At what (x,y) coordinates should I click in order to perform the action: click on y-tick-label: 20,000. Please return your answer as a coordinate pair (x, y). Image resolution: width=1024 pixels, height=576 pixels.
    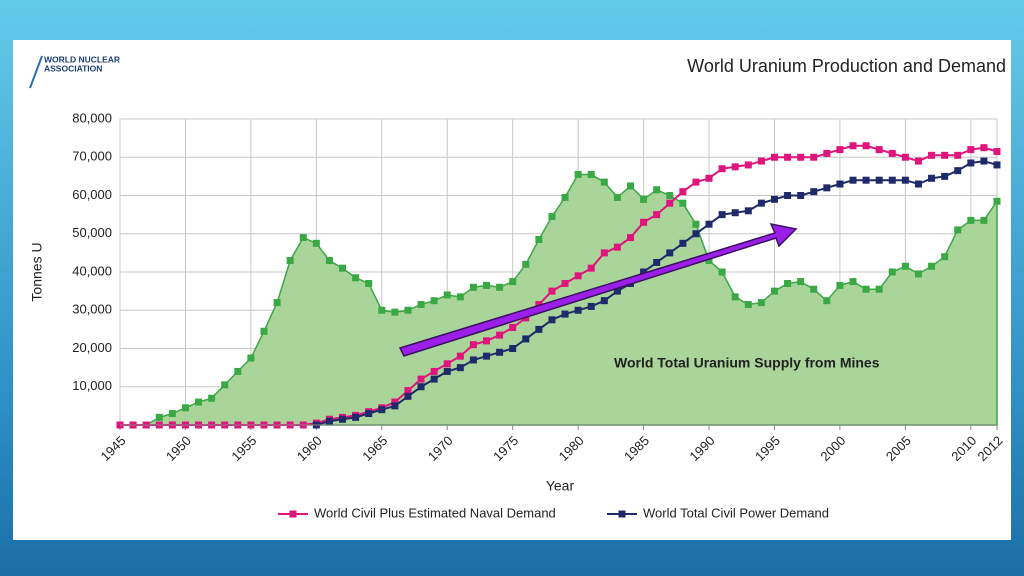
    Looking at the image, I should click on (92, 347).